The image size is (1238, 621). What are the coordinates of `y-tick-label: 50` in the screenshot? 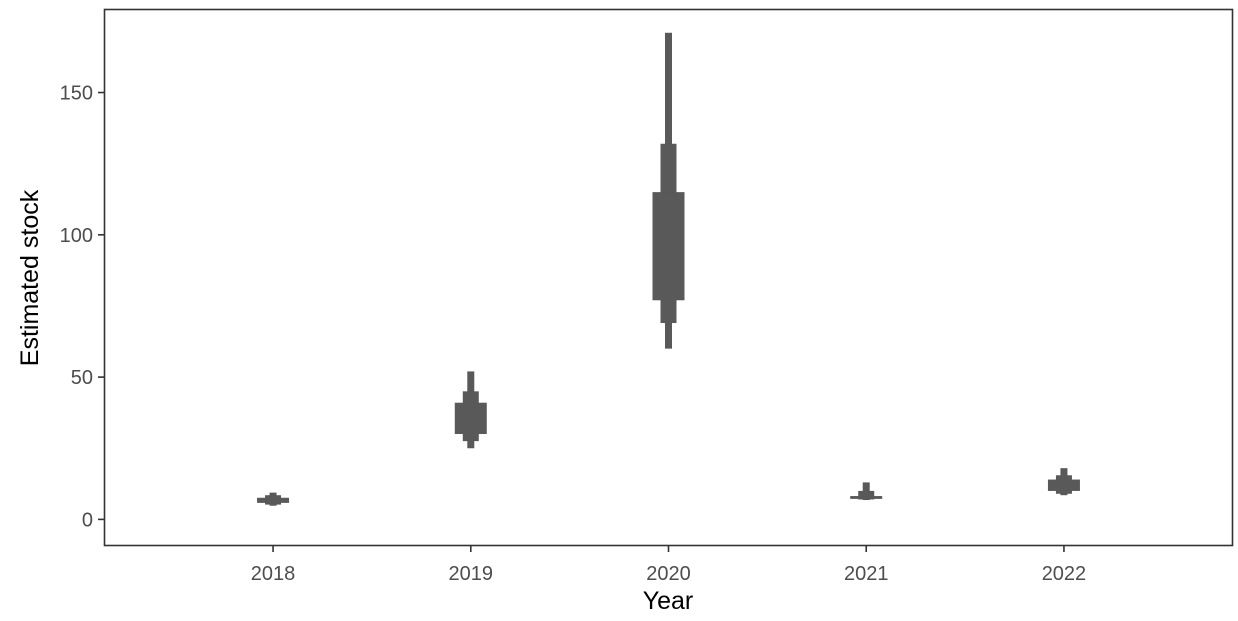 It's located at (82, 378).